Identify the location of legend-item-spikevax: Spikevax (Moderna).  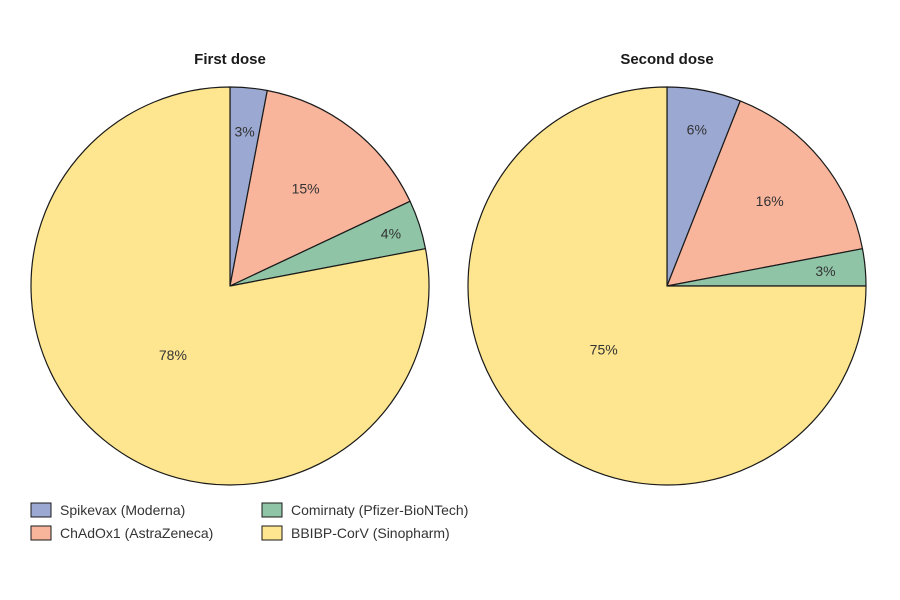
(107, 510).